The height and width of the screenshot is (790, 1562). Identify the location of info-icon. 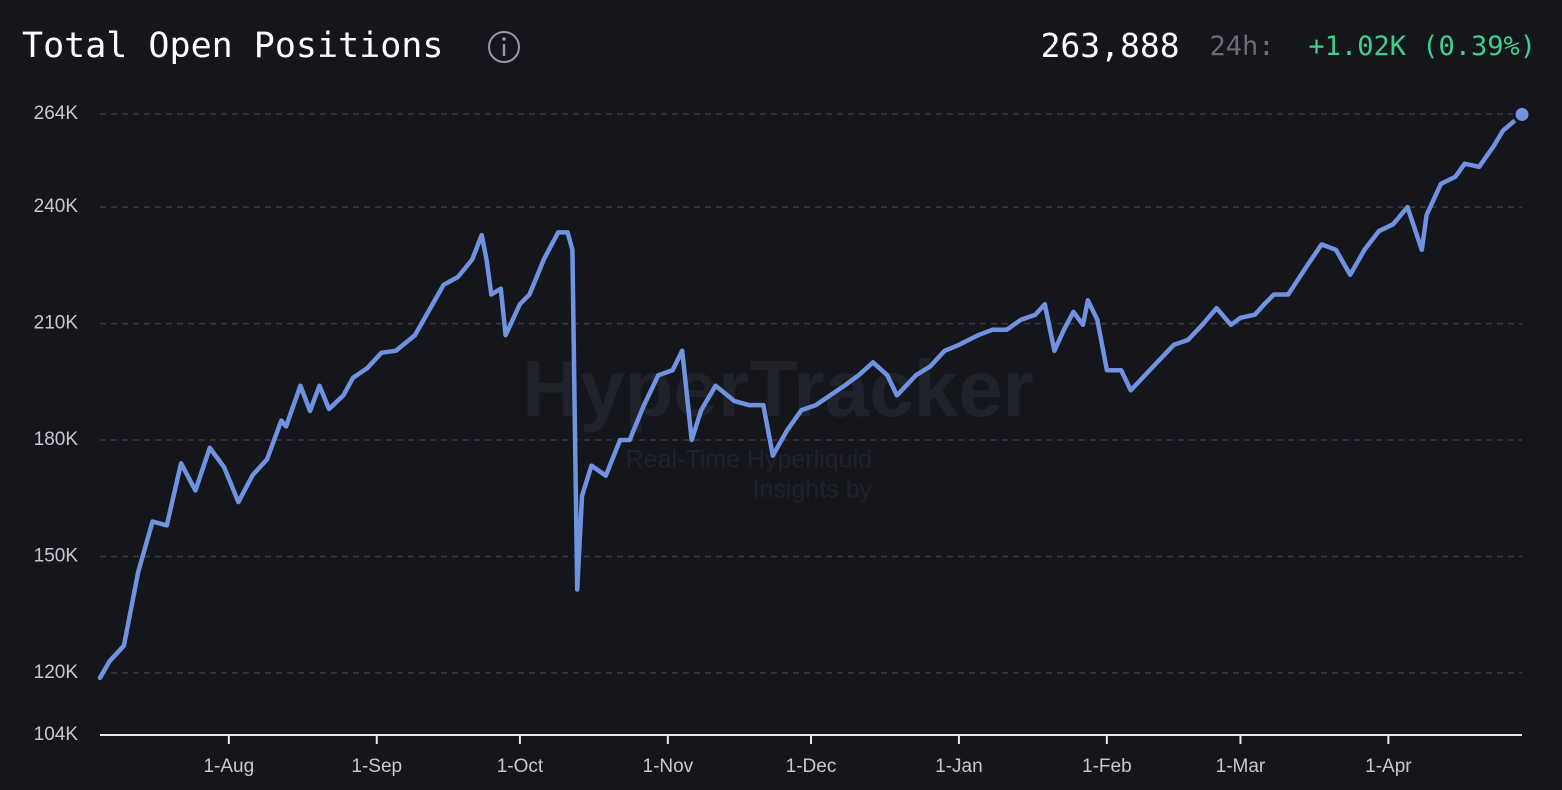
(504, 47).